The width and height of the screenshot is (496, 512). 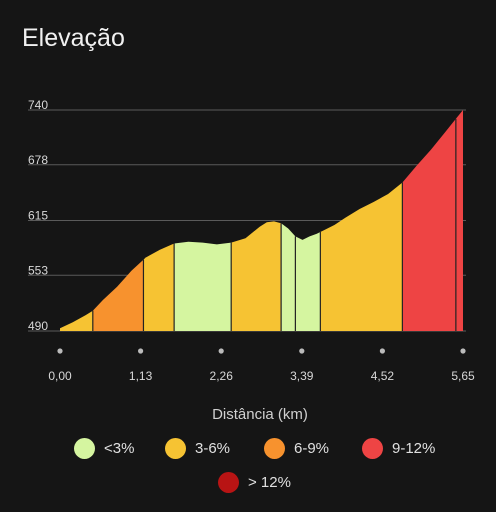 I want to click on legend-item: 6-9%, so click(x=296, y=448).